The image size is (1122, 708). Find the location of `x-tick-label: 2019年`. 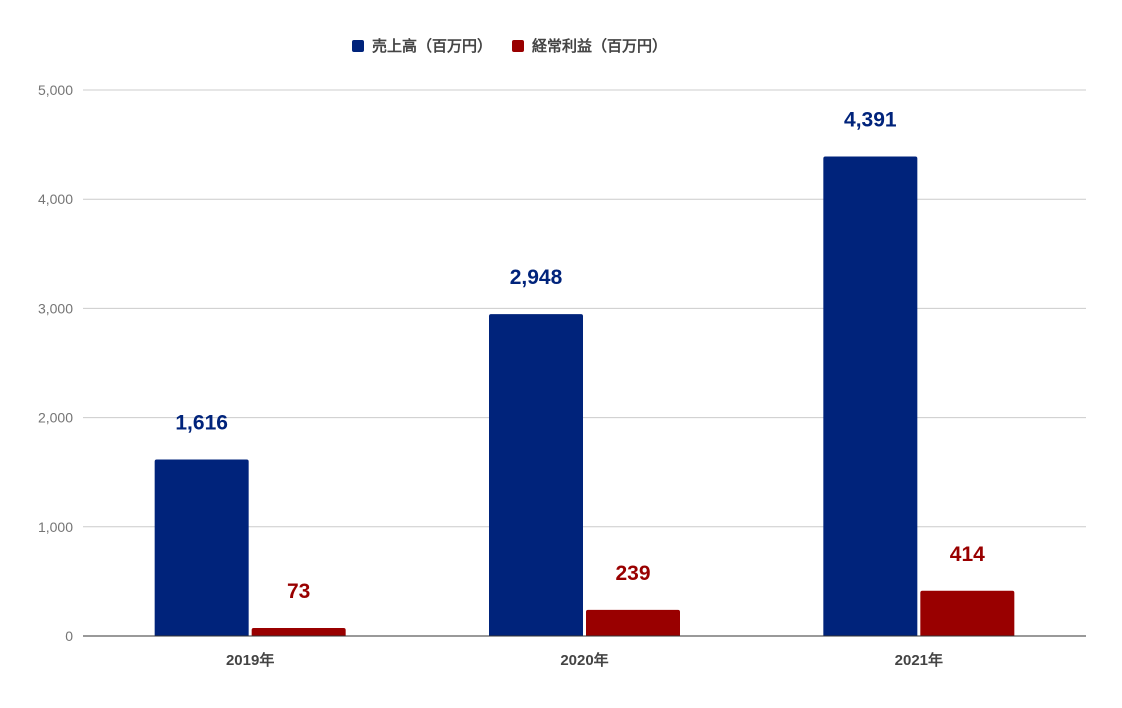

x-tick-label: 2019年 is located at coordinates (250, 660).